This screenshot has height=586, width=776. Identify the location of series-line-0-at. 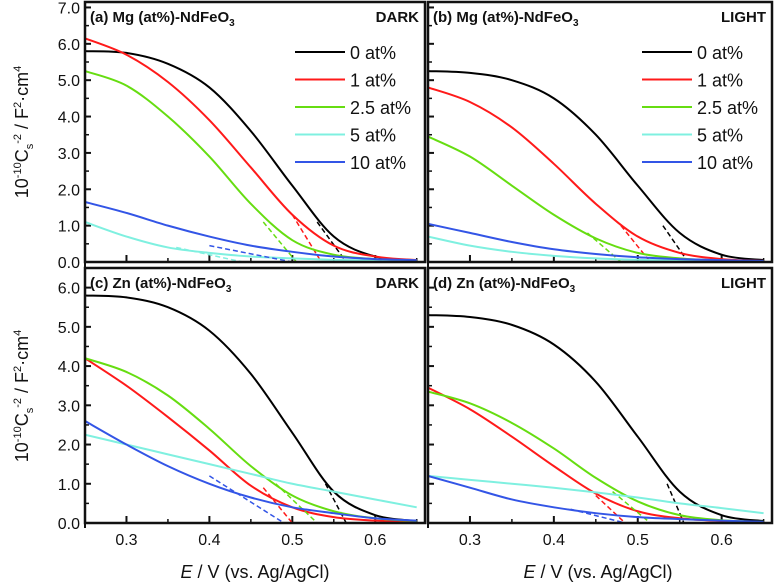
(596, 166).